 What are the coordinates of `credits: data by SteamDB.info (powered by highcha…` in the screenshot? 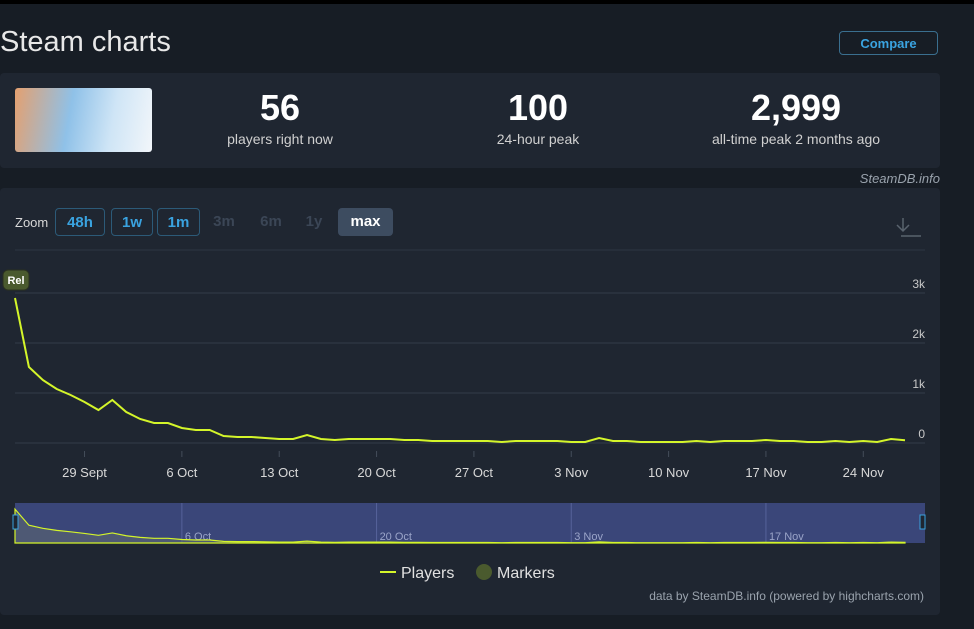 It's located at (786, 596).